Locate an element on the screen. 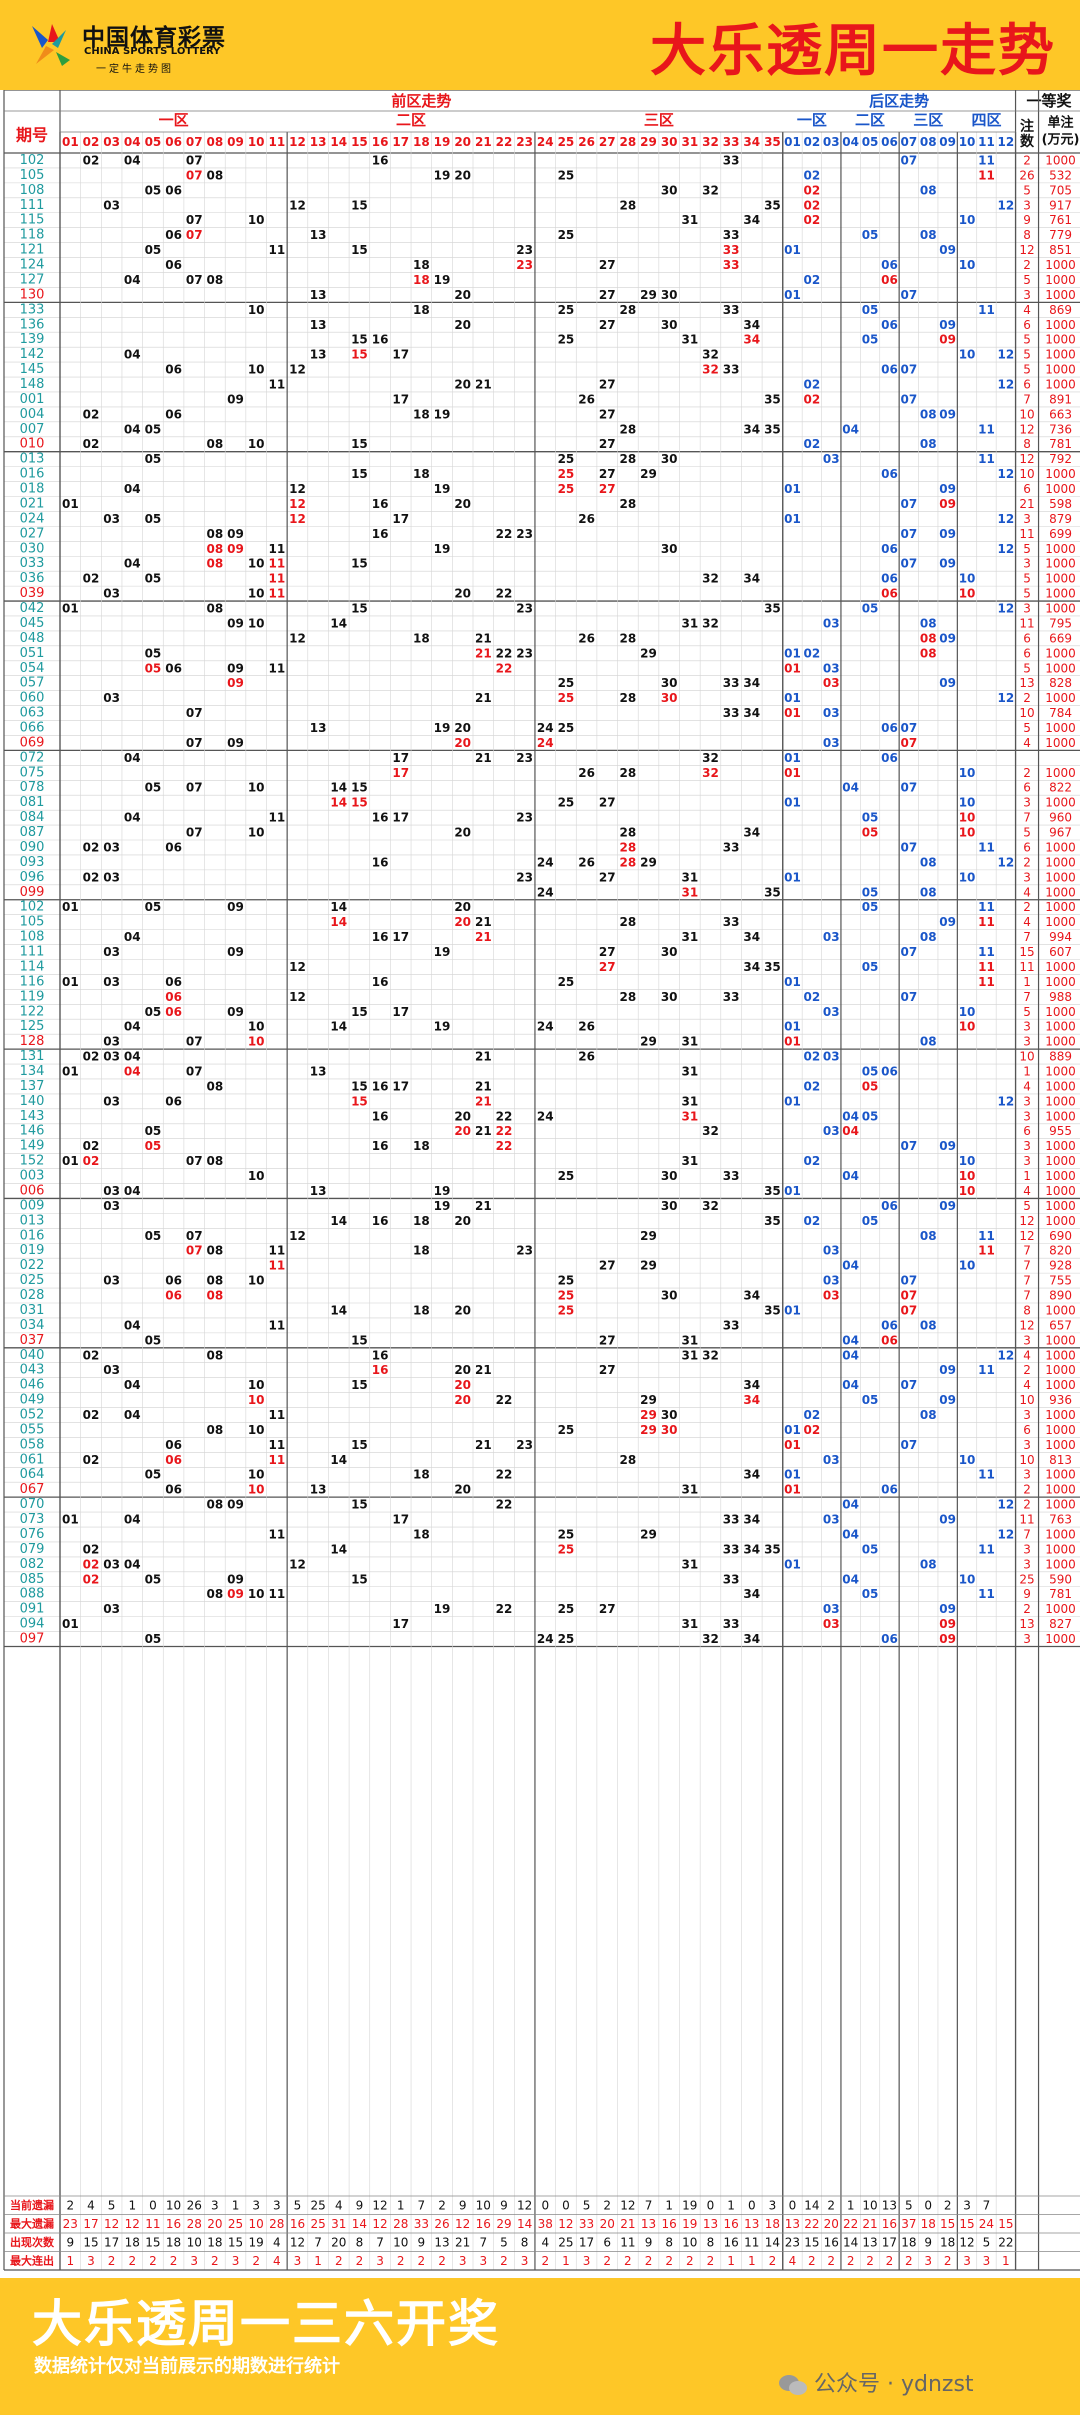 This screenshot has height=2415, width=1080. front-ball: 32 is located at coordinates (710, 623).